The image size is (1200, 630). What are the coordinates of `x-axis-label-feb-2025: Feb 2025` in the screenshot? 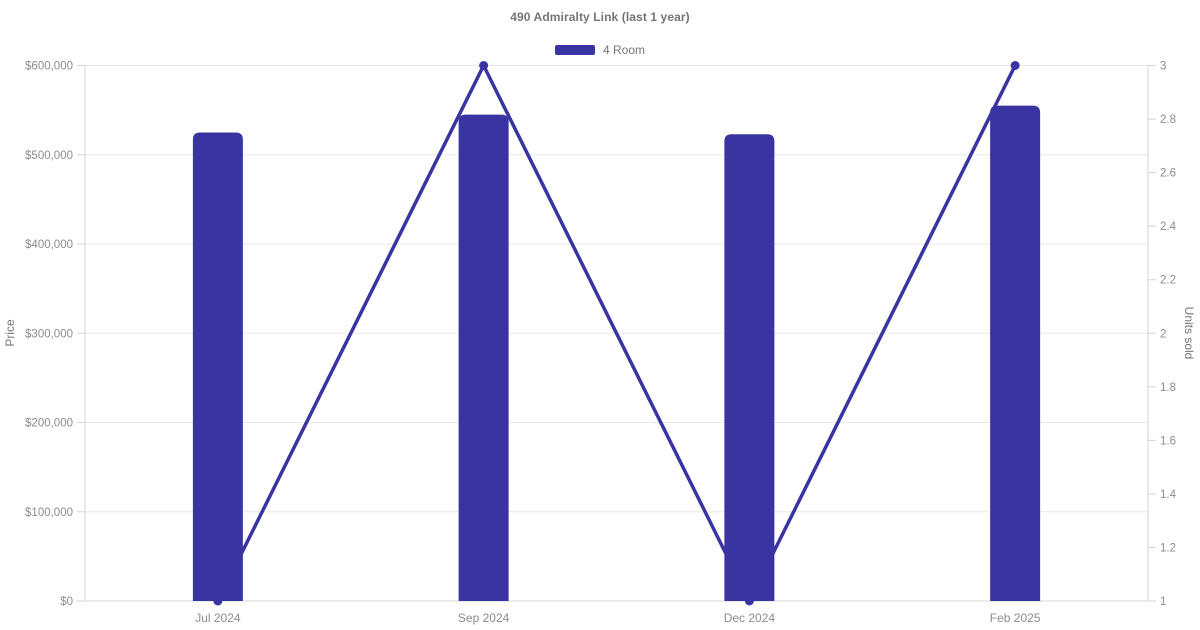 It's located at (1015, 618).